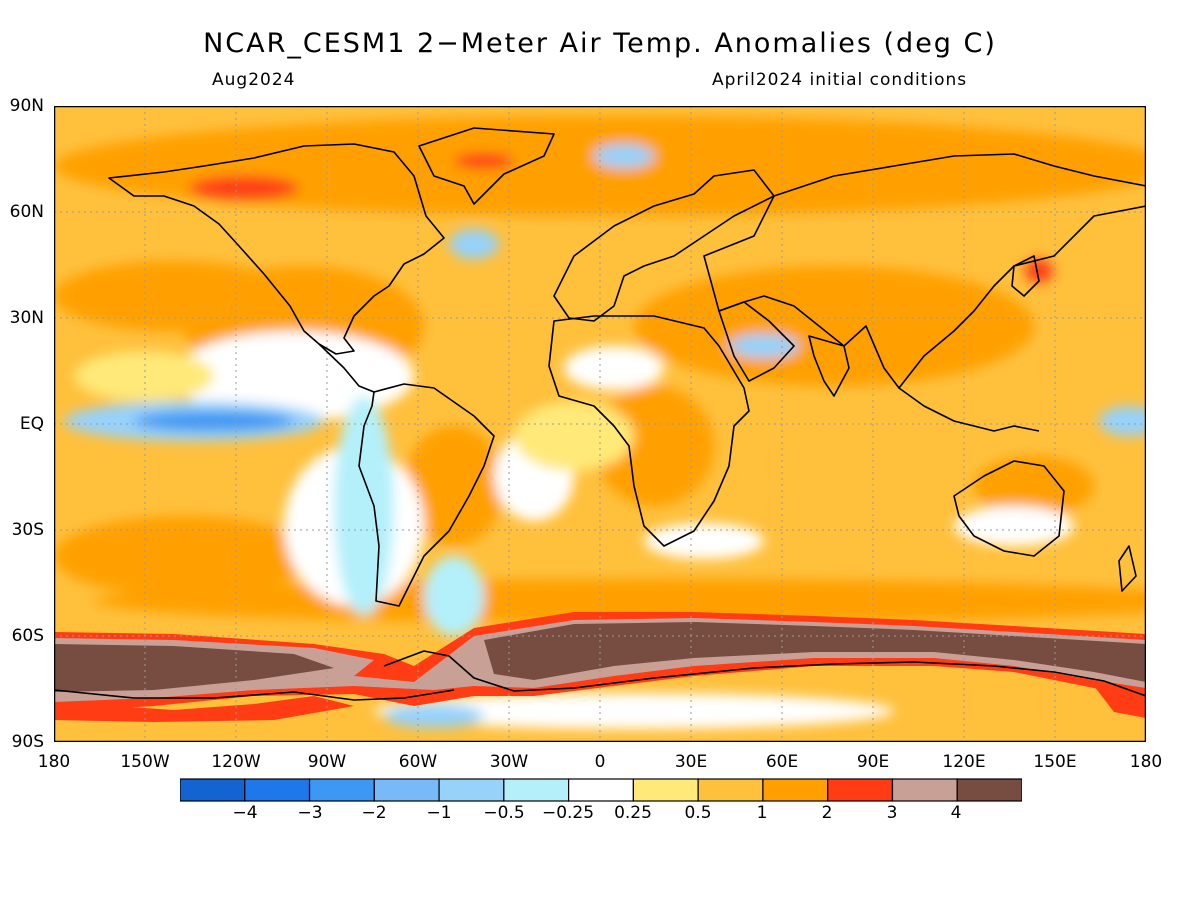 The width and height of the screenshot is (1200, 900). Describe the element at coordinates (574, 436) in the screenshot. I see `equatorial-atlantic-slight-warm` at that location.